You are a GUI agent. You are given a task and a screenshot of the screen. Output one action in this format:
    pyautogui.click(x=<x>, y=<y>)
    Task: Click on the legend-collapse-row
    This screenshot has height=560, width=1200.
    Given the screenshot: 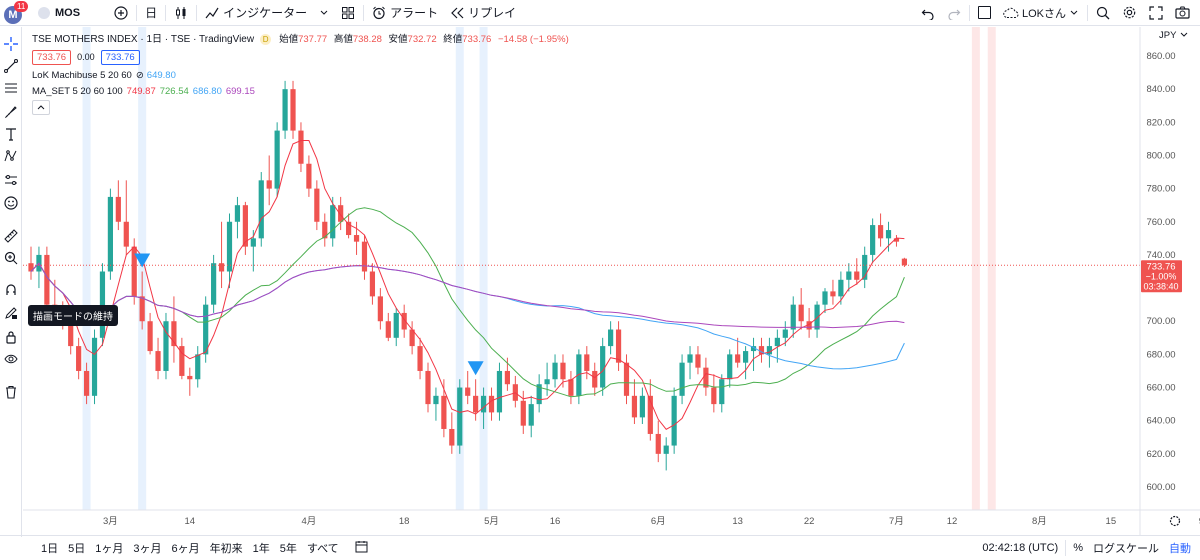 What is the action you would take?
    pyautogui.click(x=300, y=107)
    